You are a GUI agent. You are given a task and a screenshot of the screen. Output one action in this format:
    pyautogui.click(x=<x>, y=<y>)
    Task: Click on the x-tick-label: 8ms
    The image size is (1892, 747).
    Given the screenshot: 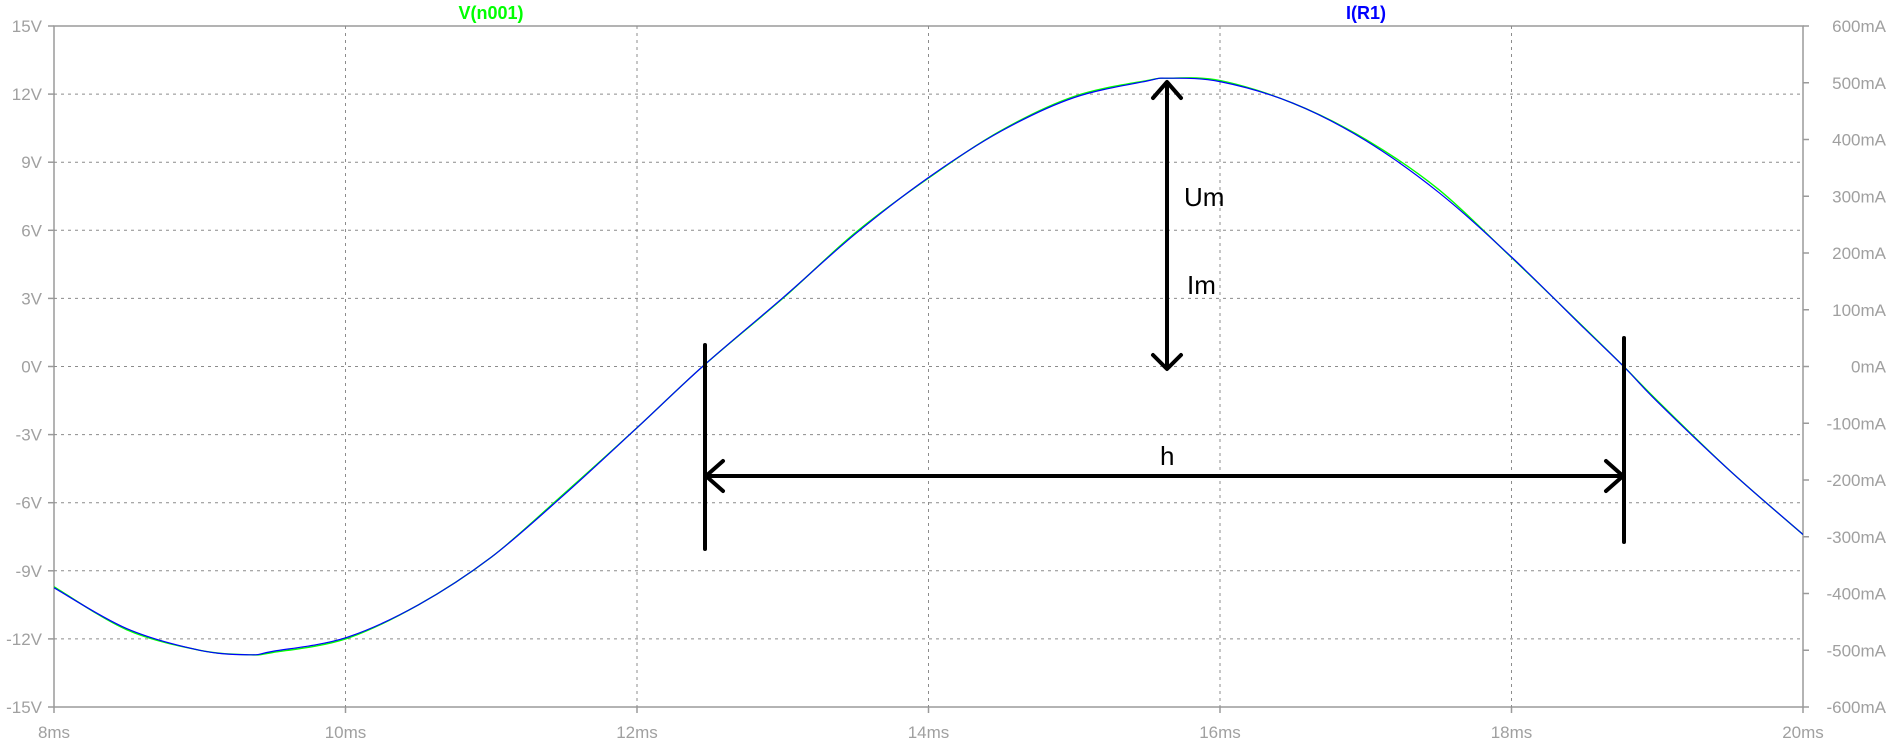 What is the action you would take?
    pyautogui.click(x=54, y=732)
    